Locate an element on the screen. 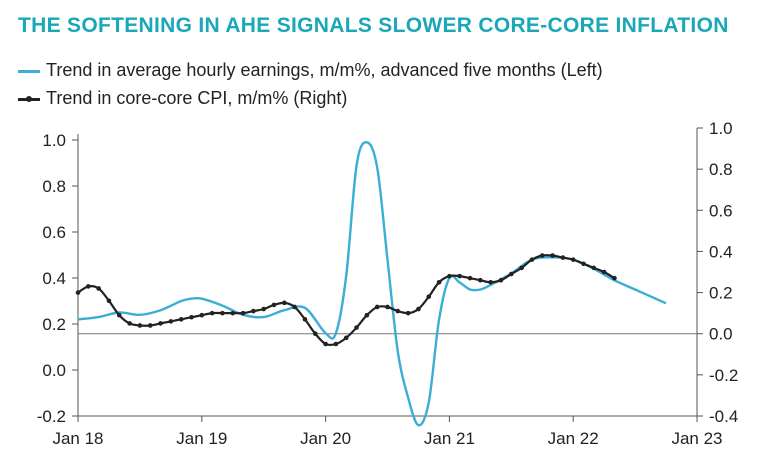 The width and height of the screenshot is (757, 467). x-tick-label: Jan 20 is located at coordinates (325, 438).